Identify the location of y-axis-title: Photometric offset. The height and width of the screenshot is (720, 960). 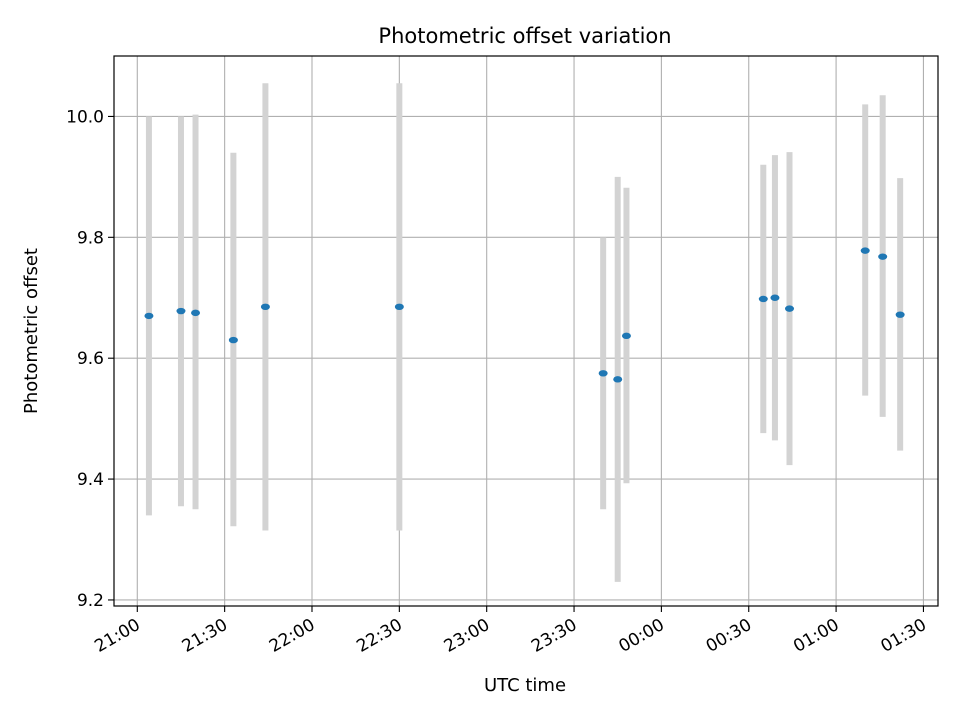
(31, 331).